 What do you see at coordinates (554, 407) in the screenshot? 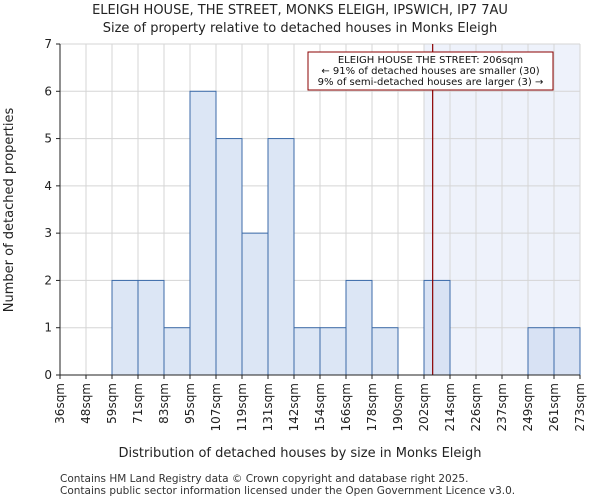
I see `x-tick-label-261sqm: 261sqm` at bounding box center [554, 407].